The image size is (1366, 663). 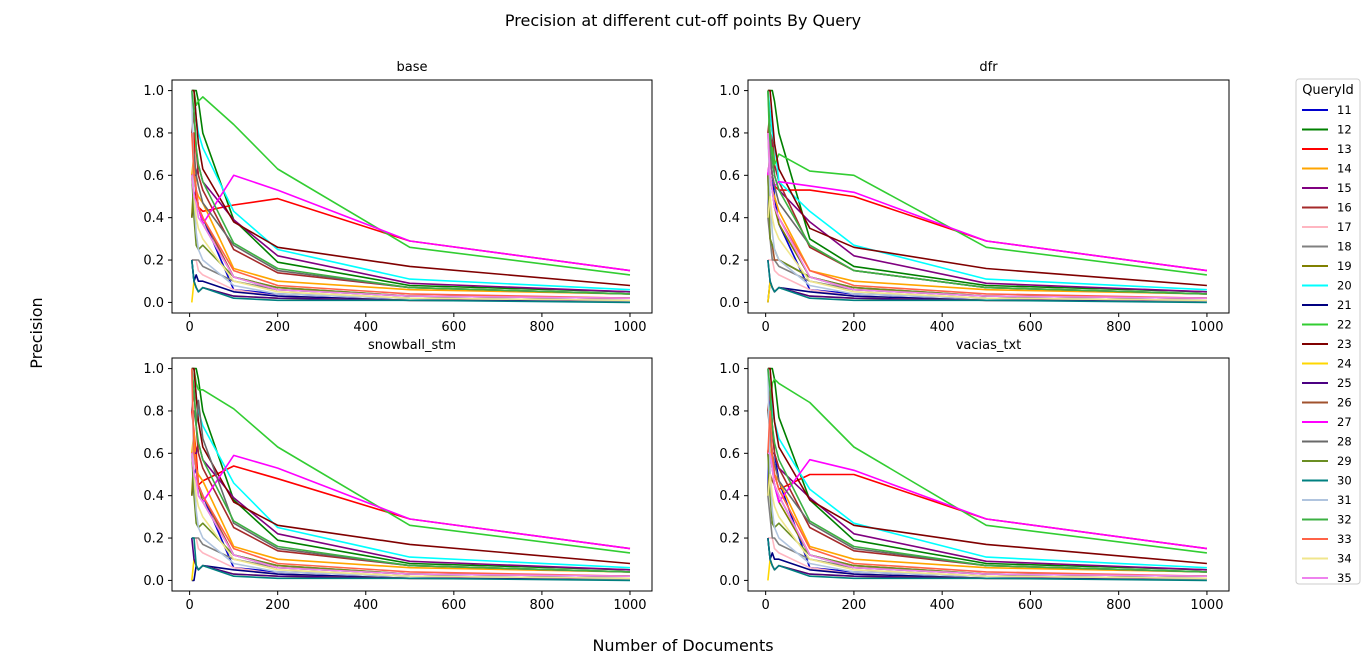 What do you see at coordinates (1344, 286) in the screenshot?
I see `legend-label: 20` at bounding box center [1344, 286].